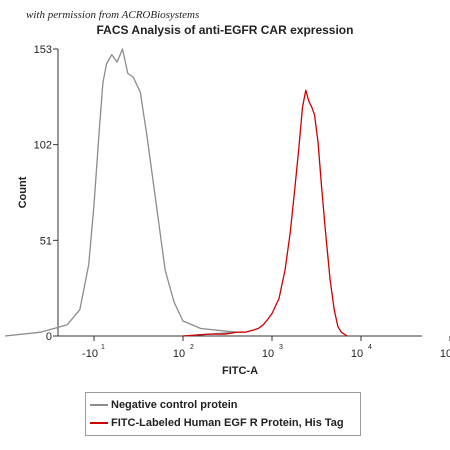  What do you see at coordinates (103, 347) in the screenshot?
I see `x-tick-exponent: 1` at bounding box center [103, 347].